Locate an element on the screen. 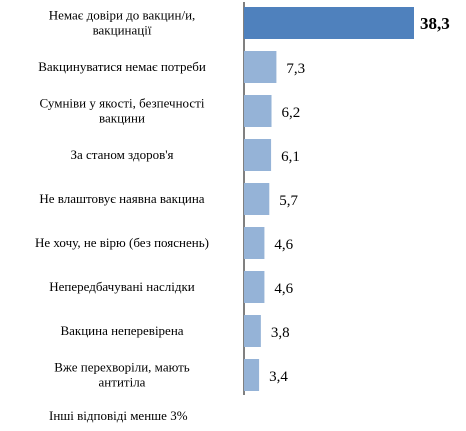 This screenshot has height=431, width=466. category-label-line: Вакцина неперевірена is located at coordinates (121, 330).